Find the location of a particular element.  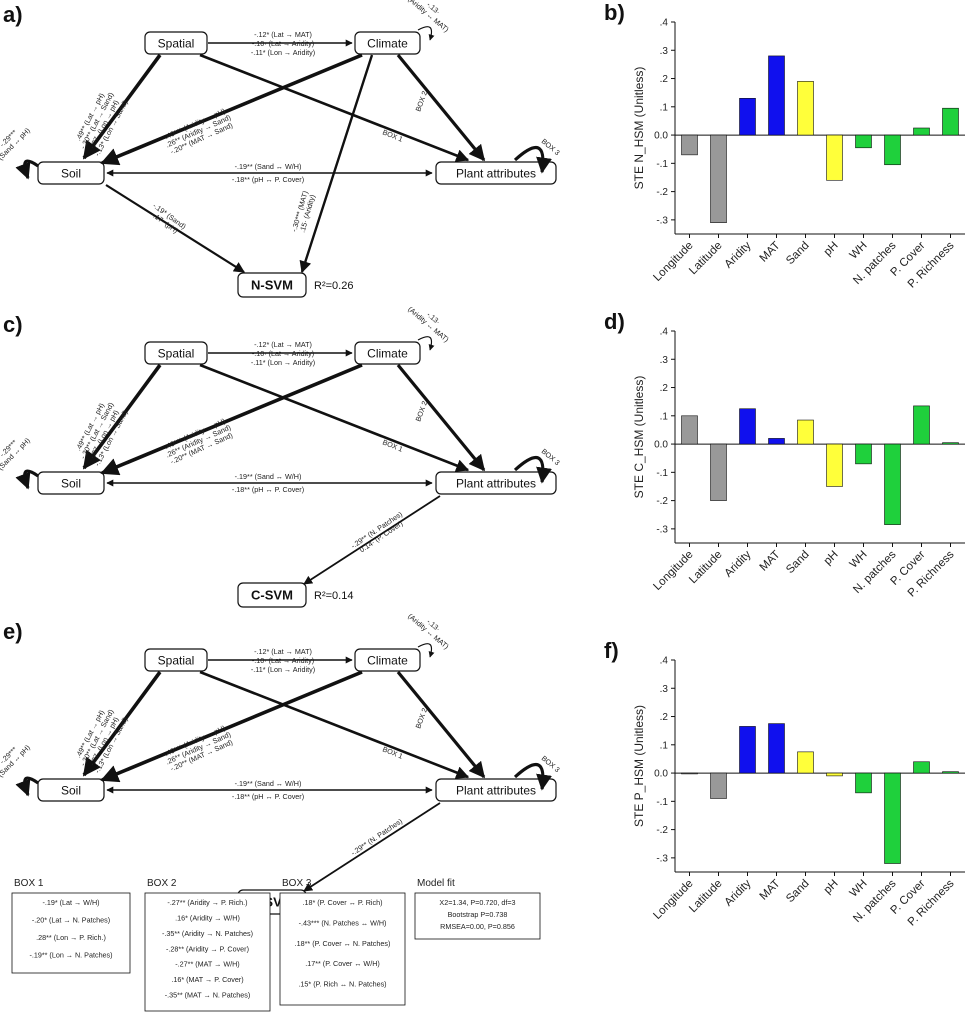

loop-soil is located at coordinates (27, 479).